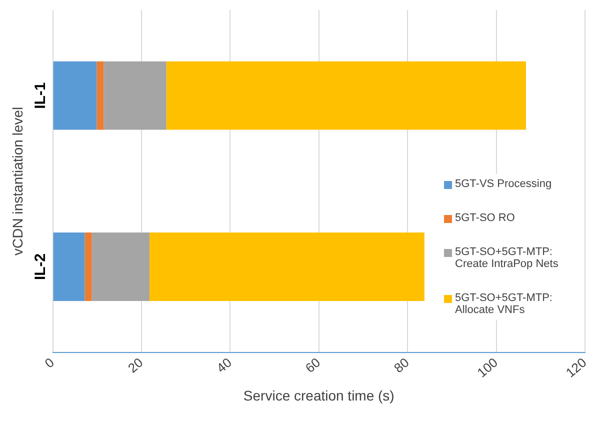 This screenshot has height=422, width=607. I want to click on legend-label: 5GT-VS Processing, so click(503, 184).